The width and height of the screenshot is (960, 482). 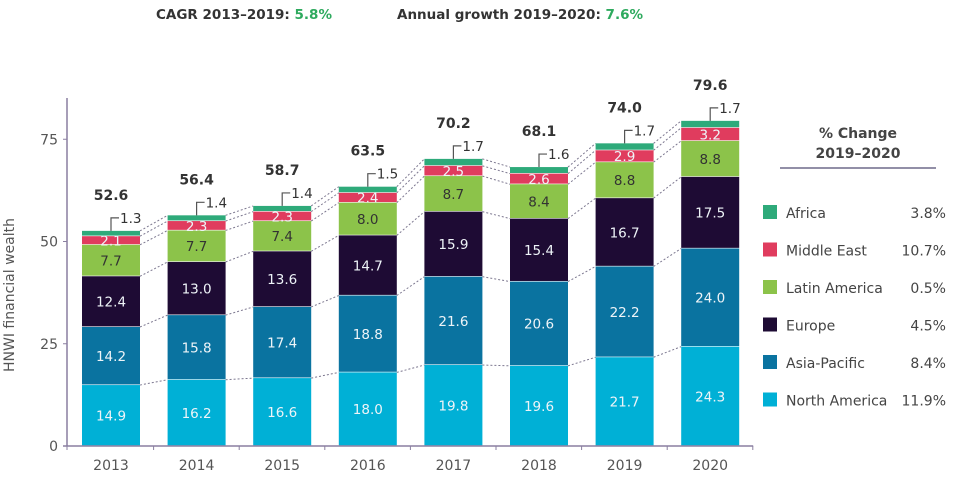 What do you see at coordinates (282, 466) in the screenshot?
I see `x-tick-label: 2015` at bounding box center [282, 466].